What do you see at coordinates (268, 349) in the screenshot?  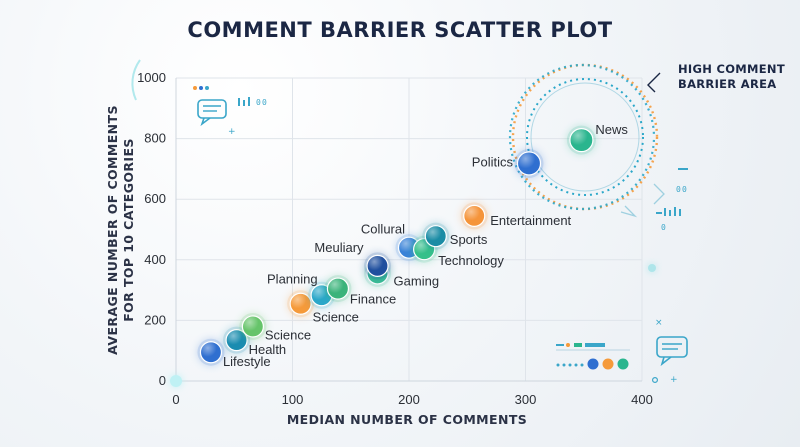 I see `point-label: Health` at bounding box center [268, 349].